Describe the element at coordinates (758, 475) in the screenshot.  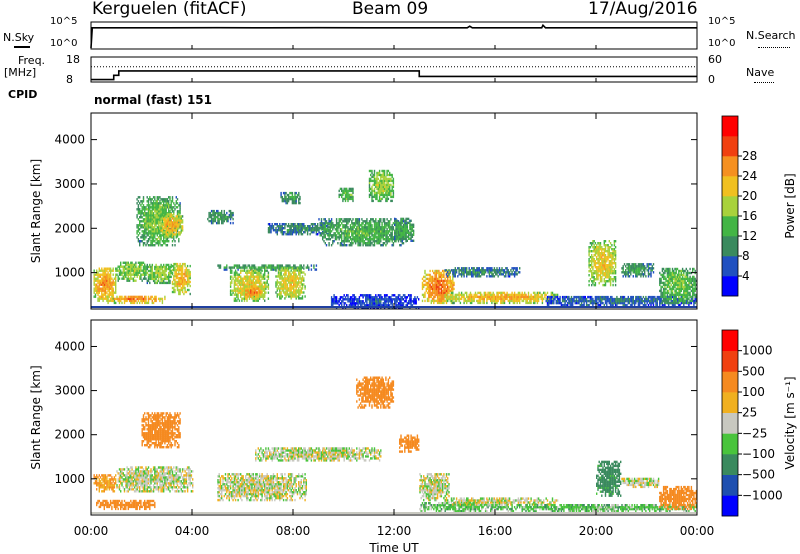
I see `velocity-colorbar-tick-label: −500` at that location.